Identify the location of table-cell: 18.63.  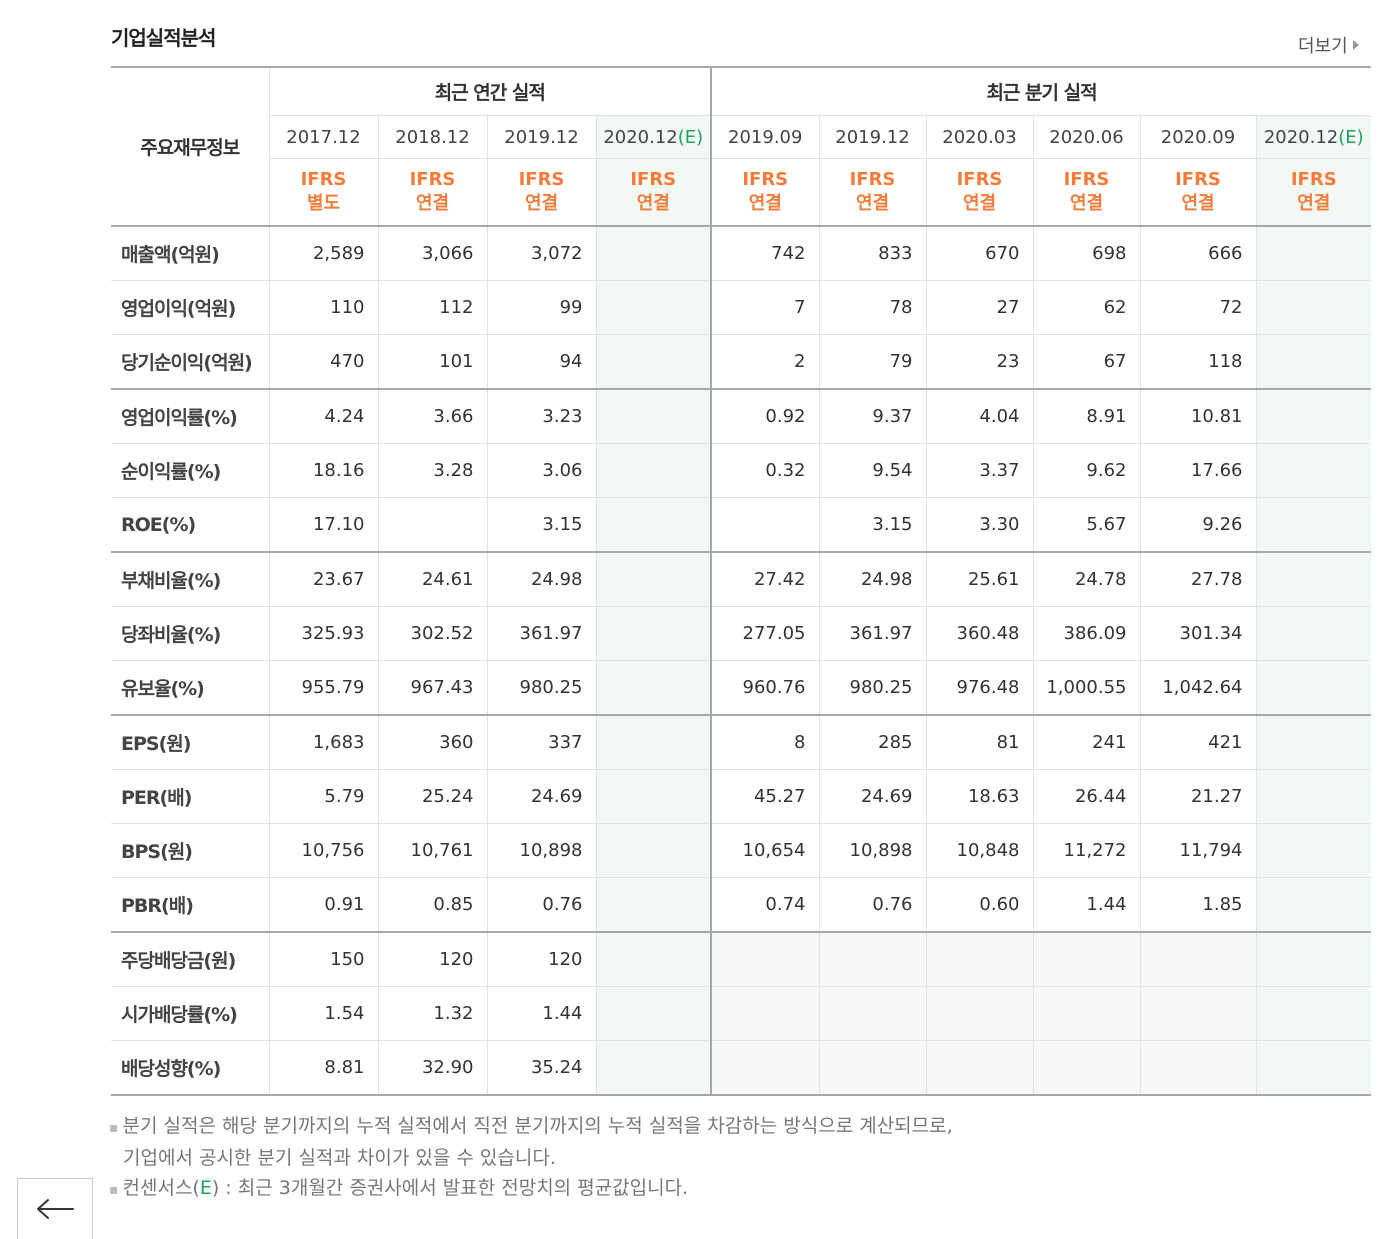
(979, 796).